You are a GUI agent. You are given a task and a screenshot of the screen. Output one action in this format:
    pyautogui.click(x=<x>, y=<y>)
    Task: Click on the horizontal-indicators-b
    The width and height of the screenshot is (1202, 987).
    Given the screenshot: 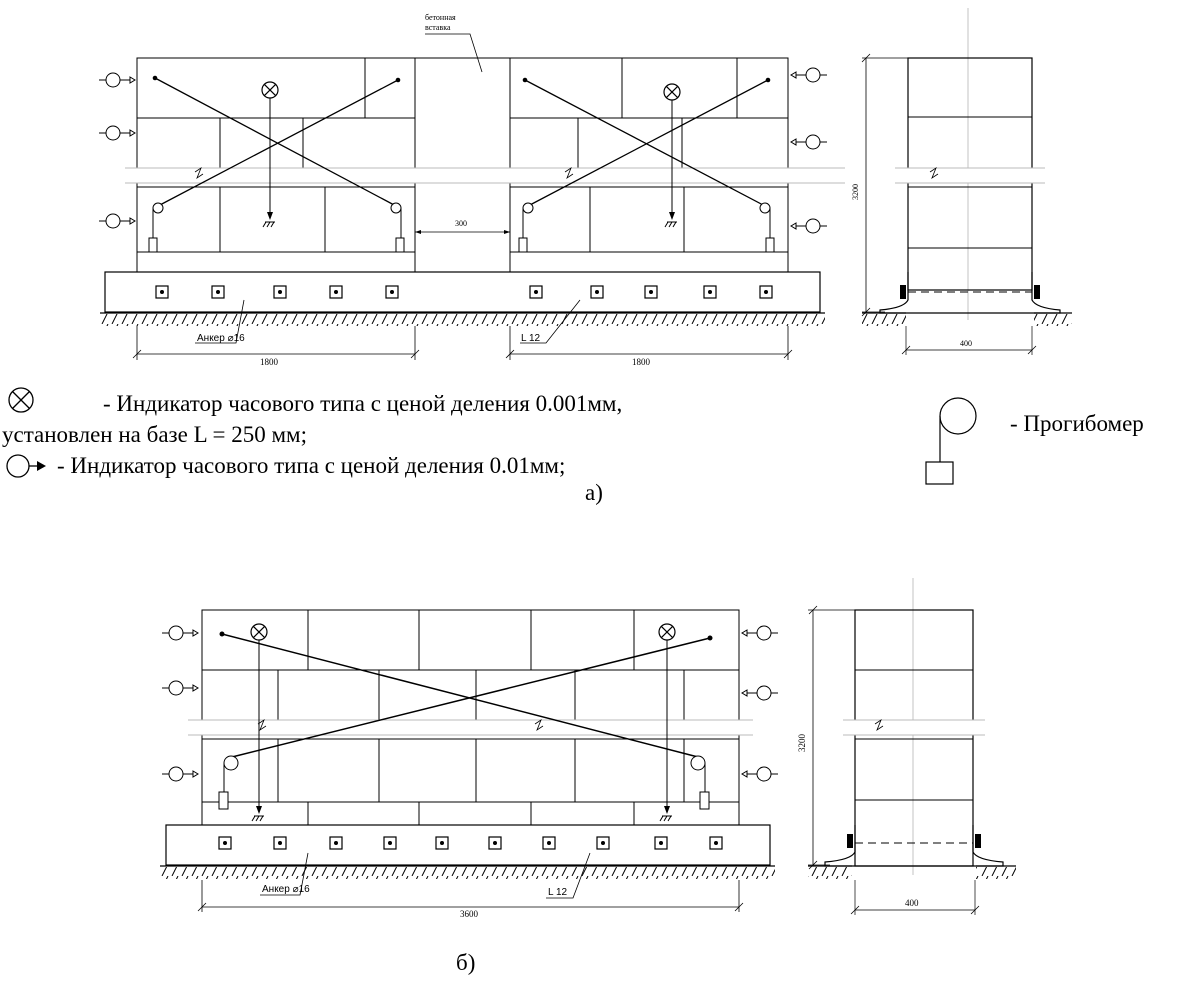 What is the action you would take?
    pyautogui.click(x=470, y=703)
    